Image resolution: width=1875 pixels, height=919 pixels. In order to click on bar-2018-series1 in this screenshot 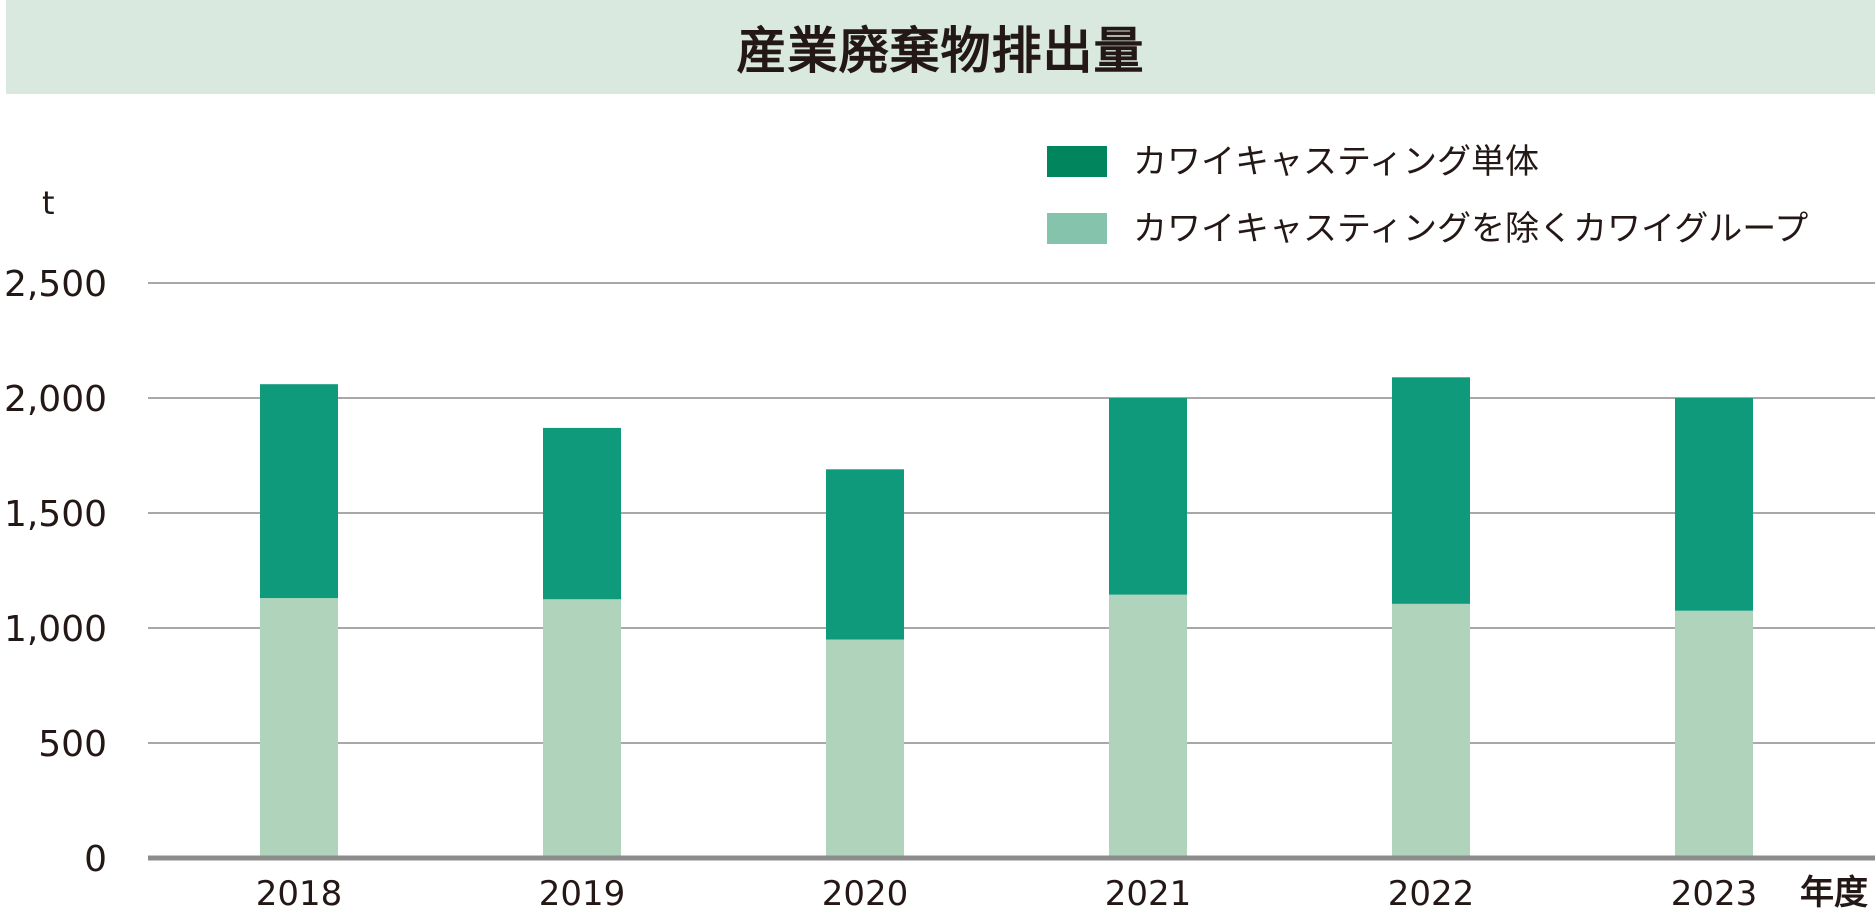, I will do `click(299, 491)`.